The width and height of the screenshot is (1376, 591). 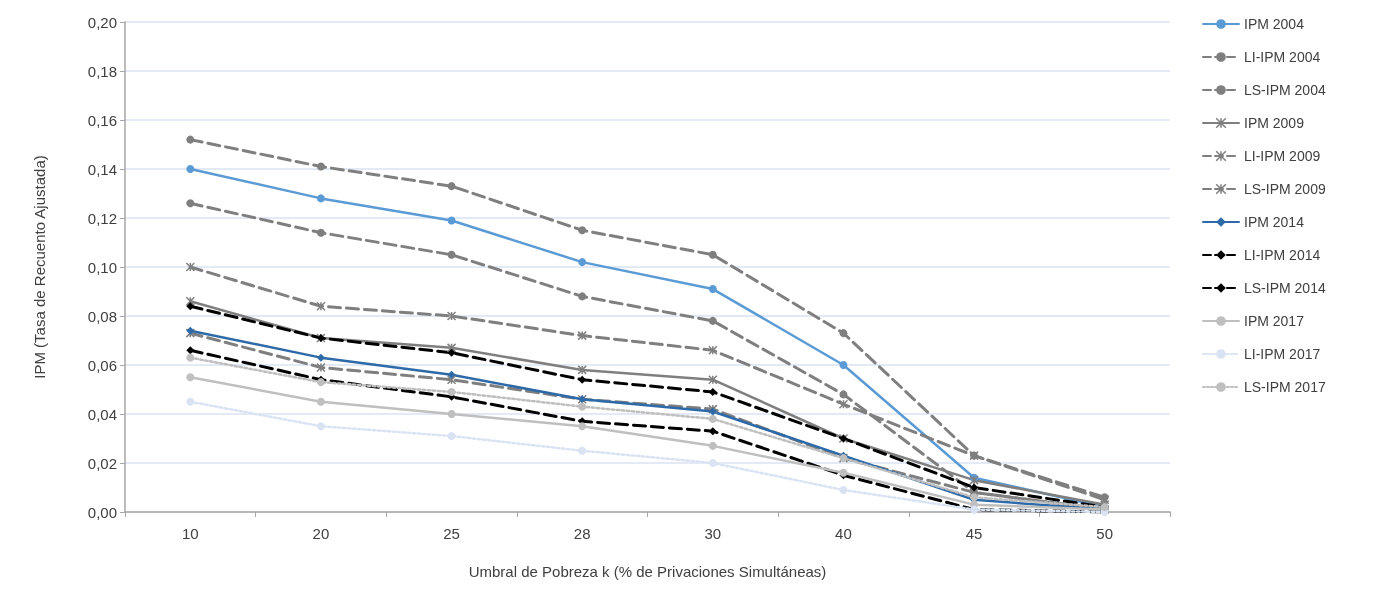 What do you see at coordinates (1274, 24) in the screenshot?
I see `legend-label: IPM 2004` at bounding box center [1274, 24].